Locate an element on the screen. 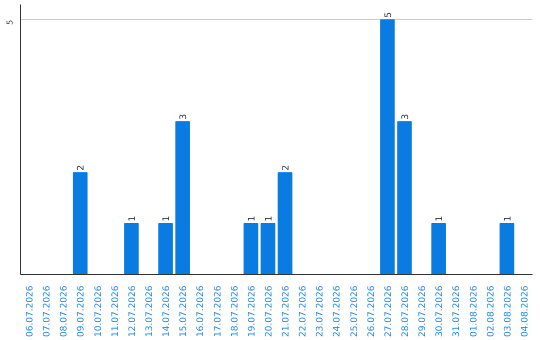 The image size is (540, 340). x-tick-label: 07.07.2026 is located at coordinates (47, 311).